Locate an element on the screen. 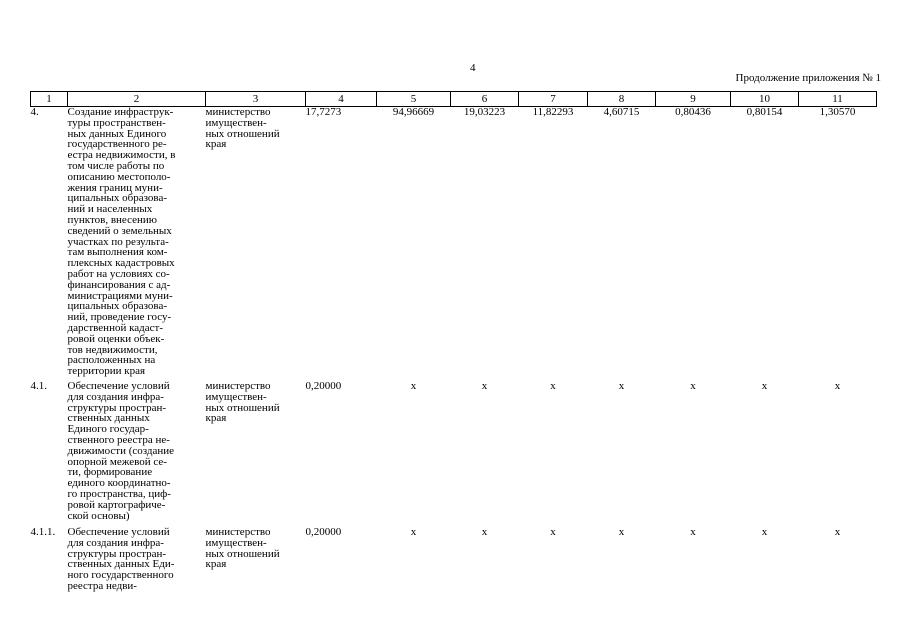  value-cell: 11,82293 is located at coordinates (553, 112).